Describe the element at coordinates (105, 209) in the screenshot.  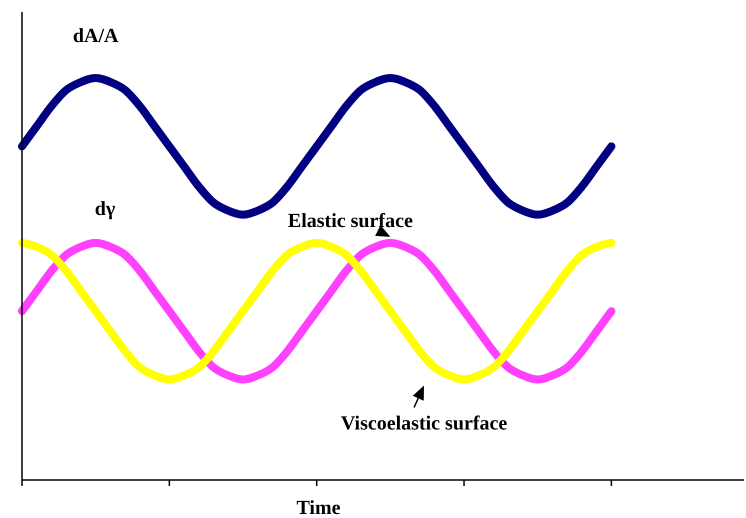
I see `annotation: dγ` at that location.